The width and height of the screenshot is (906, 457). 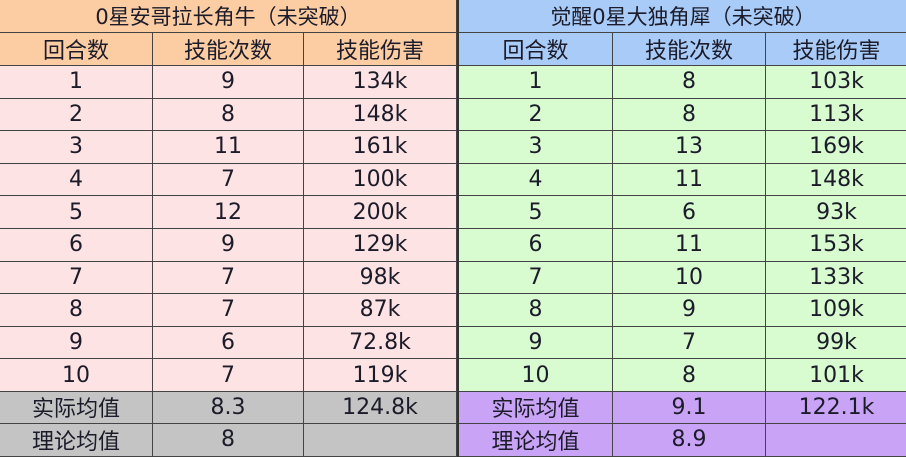 What do you see at coordinates (380, 212) in the screenshot?
I see `table-cell: 200k` at bounding box center [380, 212].